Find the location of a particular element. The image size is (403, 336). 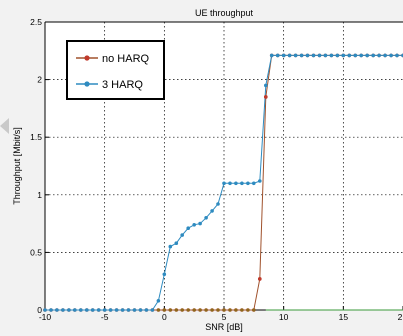

legend-label-no-harq: no HARQ is located at coordinates (126, 59).